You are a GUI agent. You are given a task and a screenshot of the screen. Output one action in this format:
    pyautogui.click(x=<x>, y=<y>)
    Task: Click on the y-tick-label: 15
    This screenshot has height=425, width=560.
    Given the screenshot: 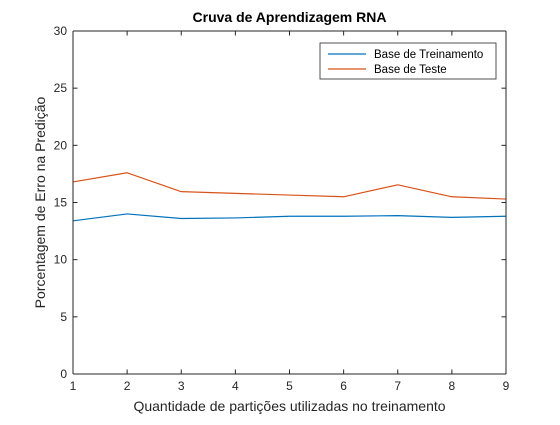 What is the action you would take?
    pyautogui.click(x=61, y=203)
    